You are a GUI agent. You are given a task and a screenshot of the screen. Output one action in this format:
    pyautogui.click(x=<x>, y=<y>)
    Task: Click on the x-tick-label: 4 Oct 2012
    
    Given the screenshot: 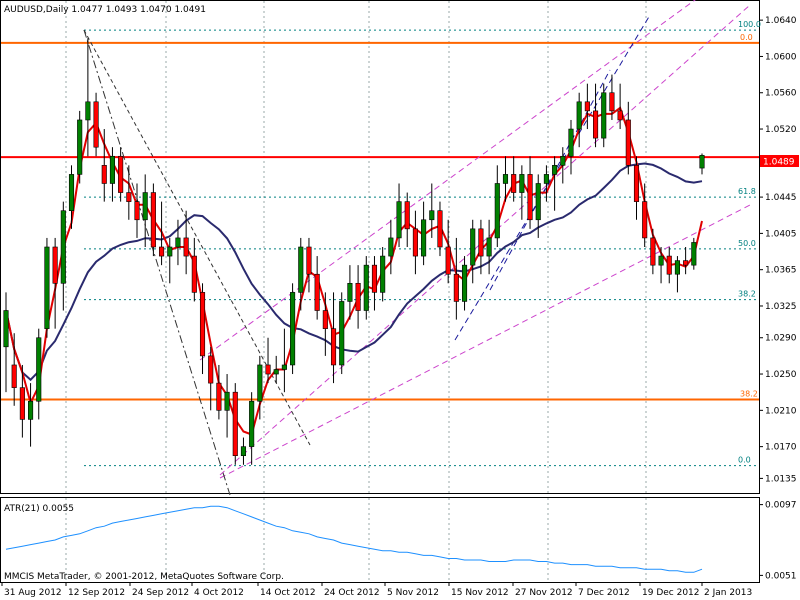 What is the action you would take?
    pyautogui.click(x=219, y=593)
    